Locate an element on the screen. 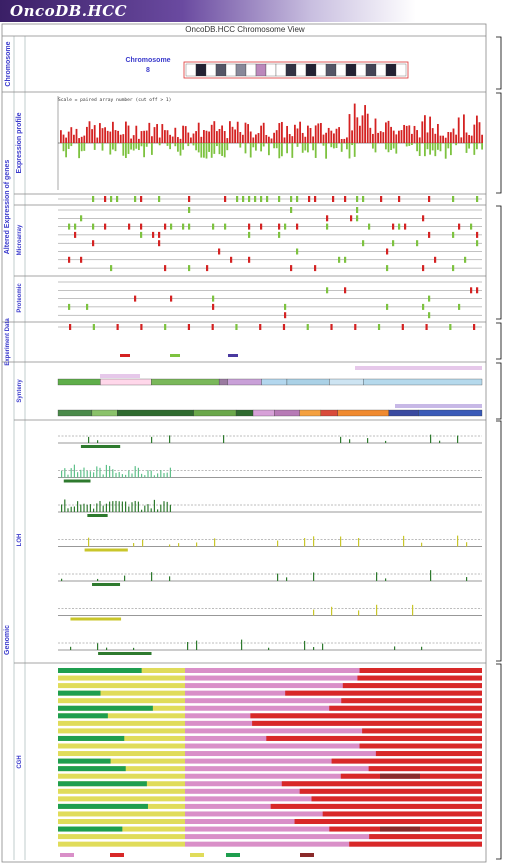 This screenshot has height=864, width=520. loh-region is located at coordinates (106, 584).